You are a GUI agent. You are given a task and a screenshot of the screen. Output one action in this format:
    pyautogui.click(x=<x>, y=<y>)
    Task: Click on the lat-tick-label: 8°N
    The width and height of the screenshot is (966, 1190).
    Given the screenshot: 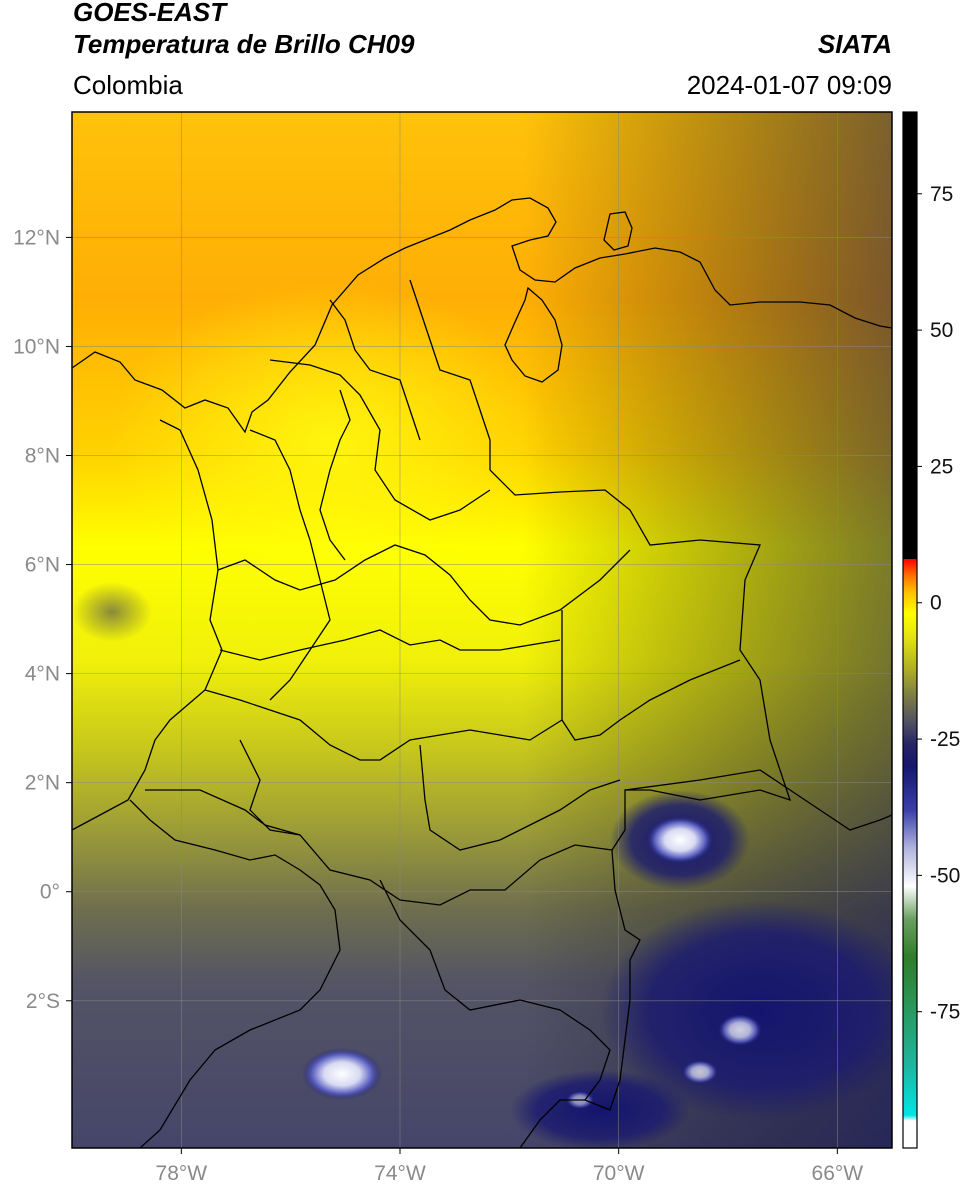 What is the action you would take?
    pyautogui.click(x=42, y=456)
    